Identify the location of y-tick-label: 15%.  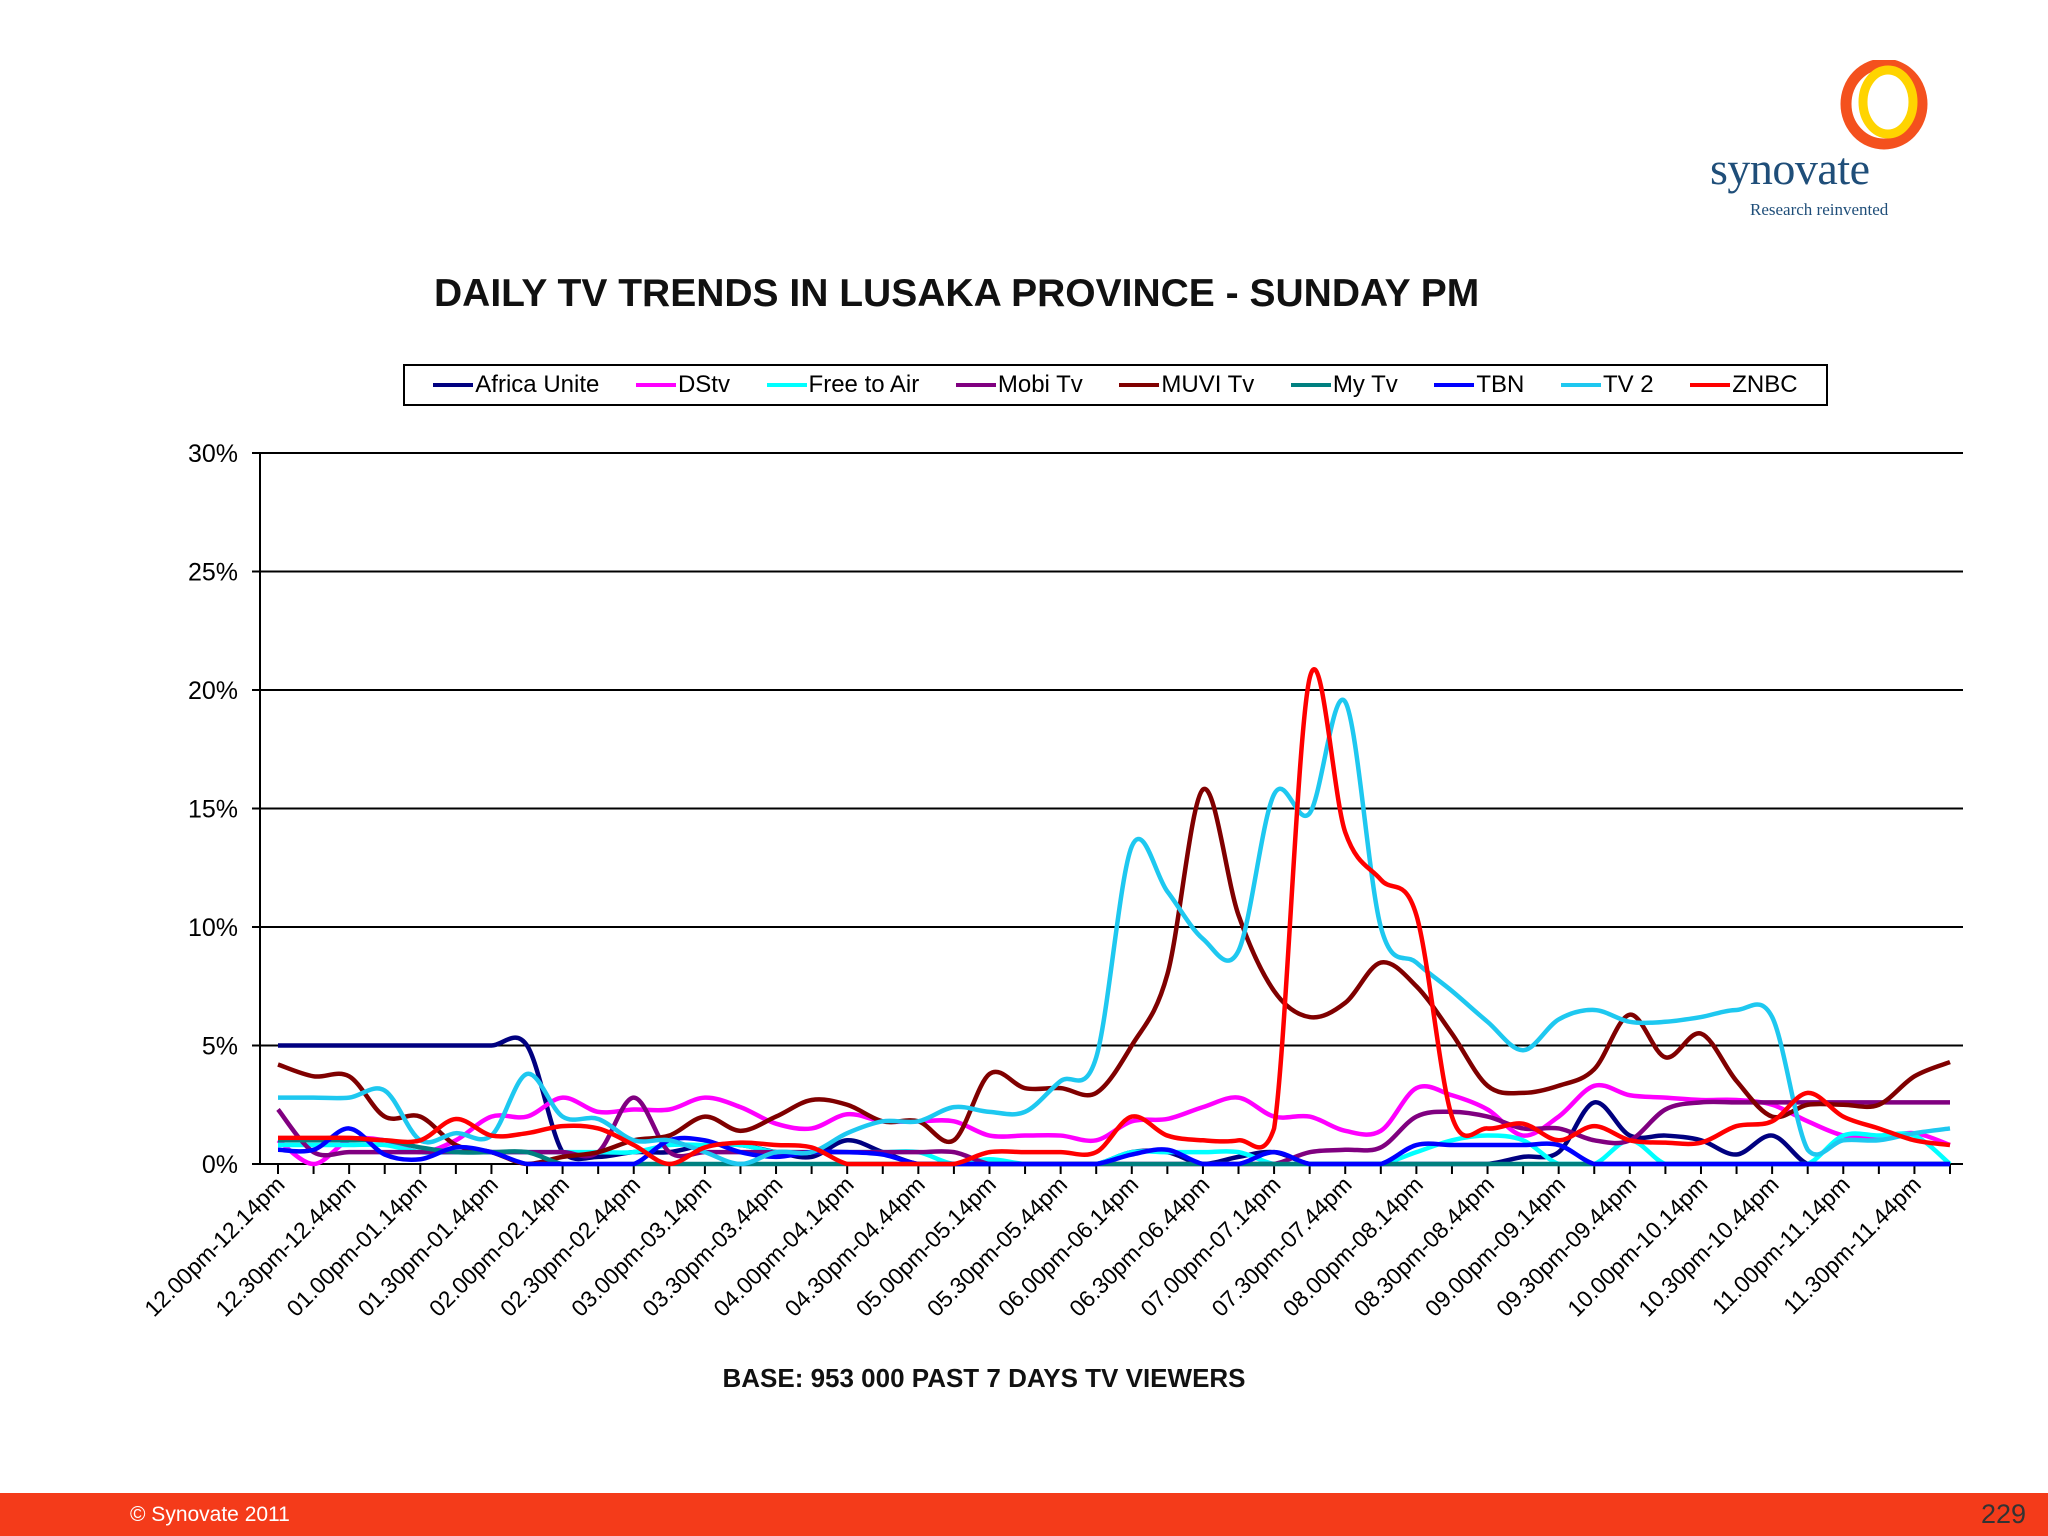
(213, 810).